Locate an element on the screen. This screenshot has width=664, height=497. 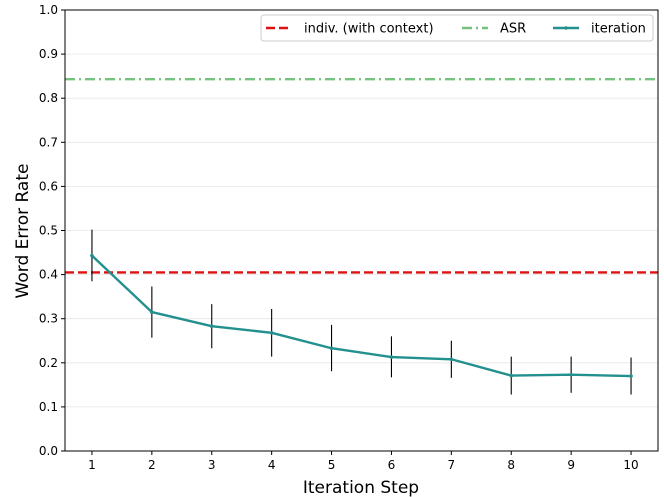
y-tick-label: 0.1 is located at coordinates (48, 407).